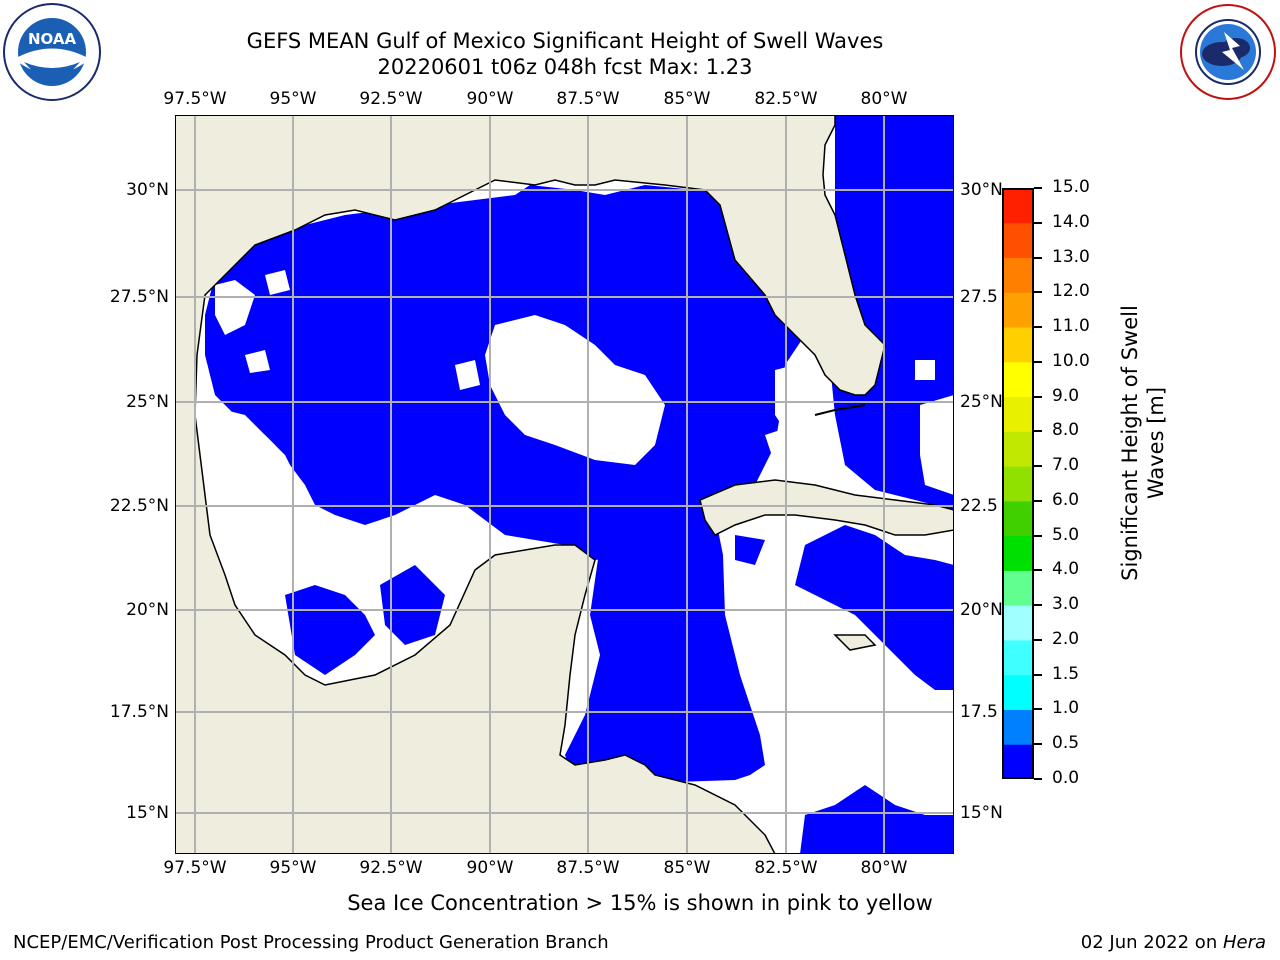 Image resolution: width=1280 pixels, height=960 pixels. Describe the element at coordinates (786, 99) in the screenshot. I see `lon-label-top: 82.5°W` at that location.